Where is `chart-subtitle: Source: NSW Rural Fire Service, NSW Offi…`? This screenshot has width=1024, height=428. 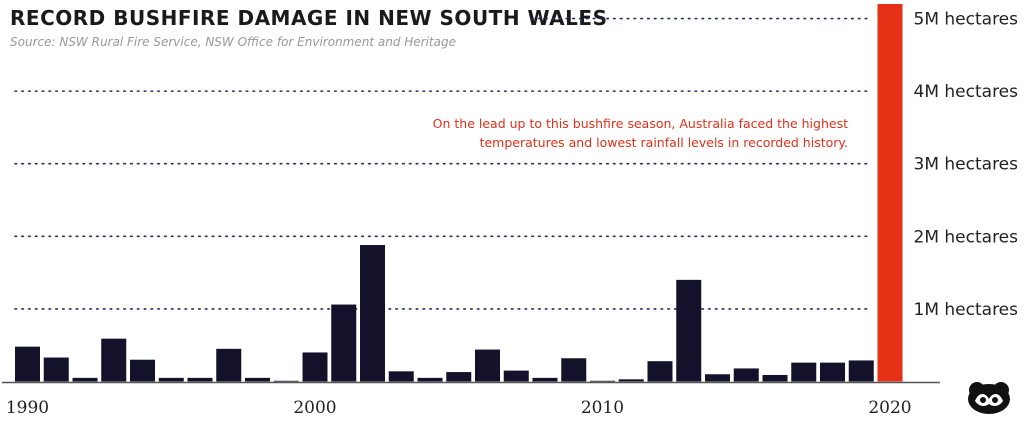 chart-subtitle: Source: NSW Rural Fire Service, NSW Offi… is located at coordinates (233, 42).